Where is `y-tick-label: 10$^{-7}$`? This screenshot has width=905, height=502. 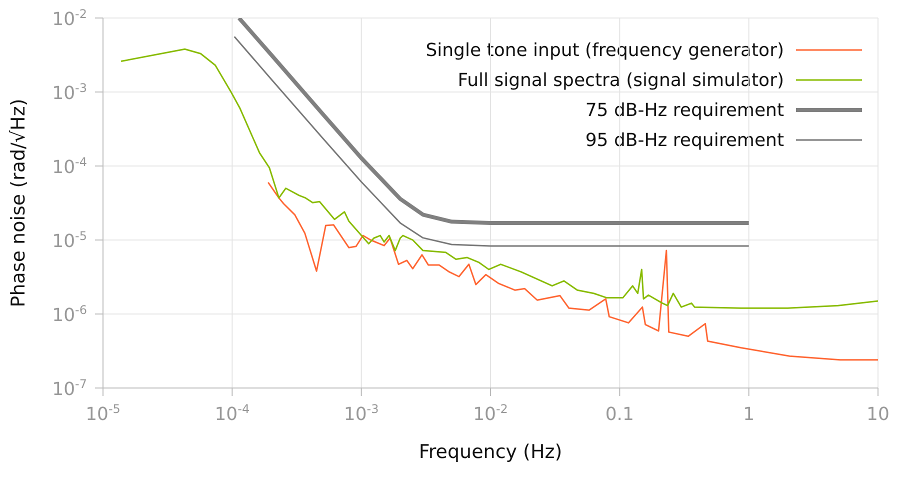 y-tick-label: 10$^{-7}$ is located at coordinates (69, 388).